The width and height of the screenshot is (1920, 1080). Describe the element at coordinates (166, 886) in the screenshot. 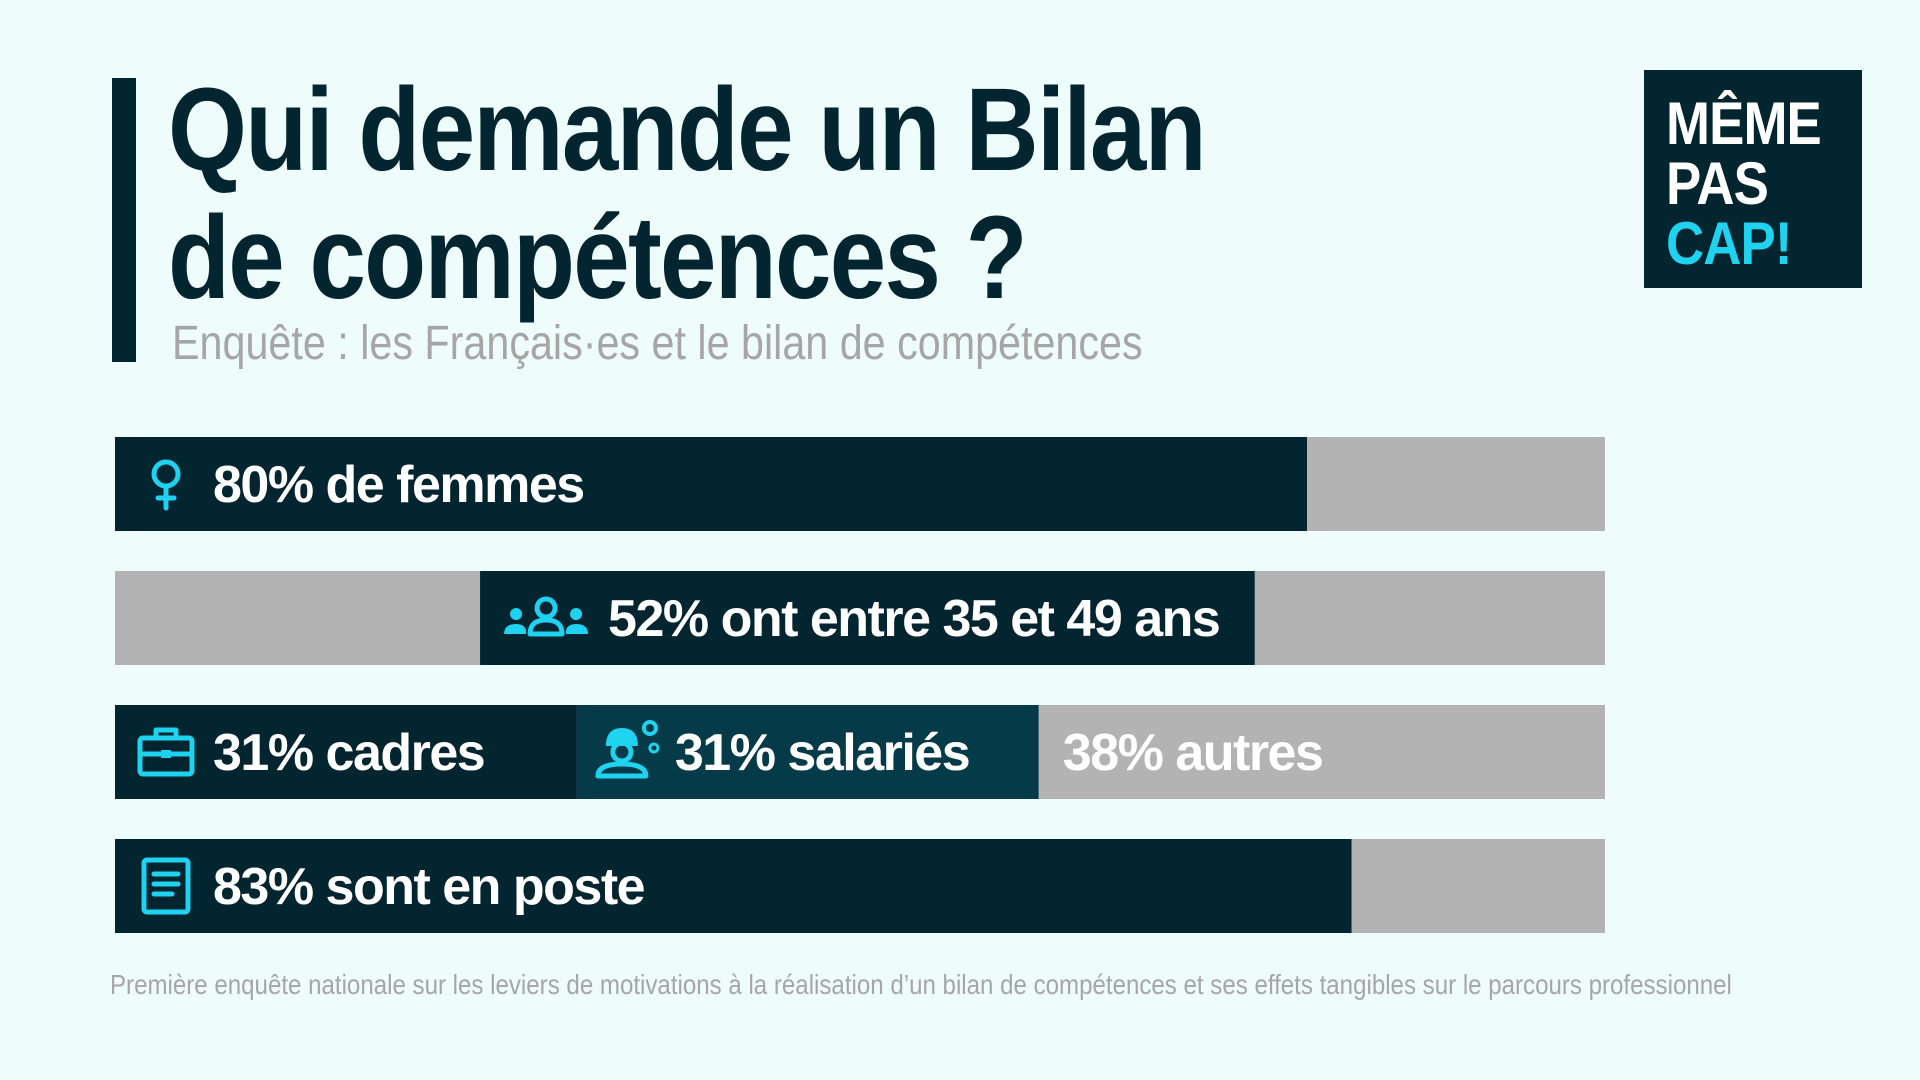

I see `document-icon` at that location.